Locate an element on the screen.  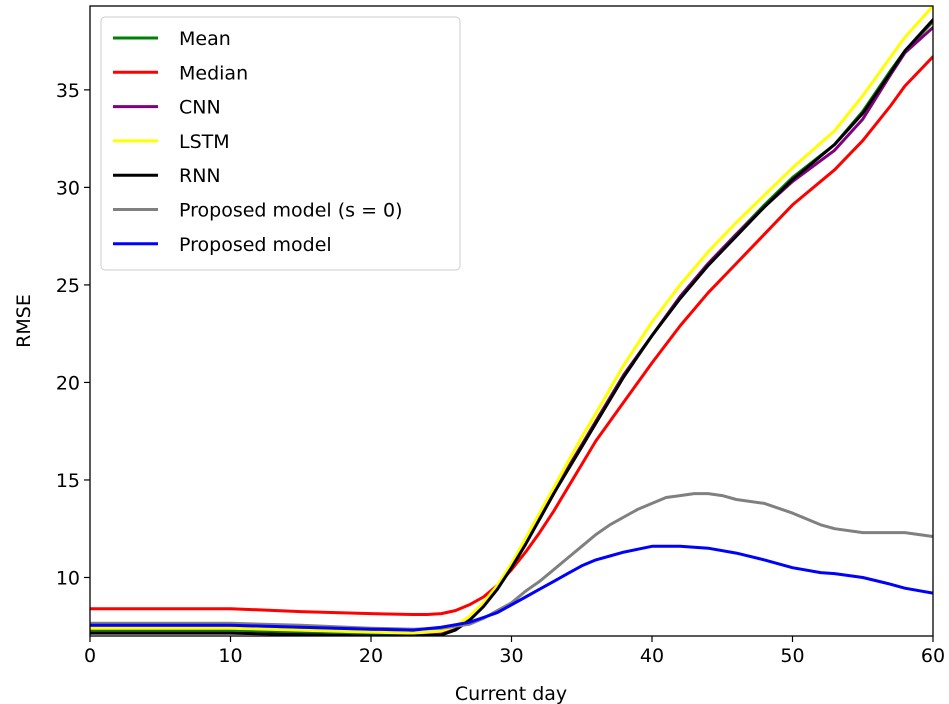
x-tick-label: 50 is located at coordinates (792, 656).